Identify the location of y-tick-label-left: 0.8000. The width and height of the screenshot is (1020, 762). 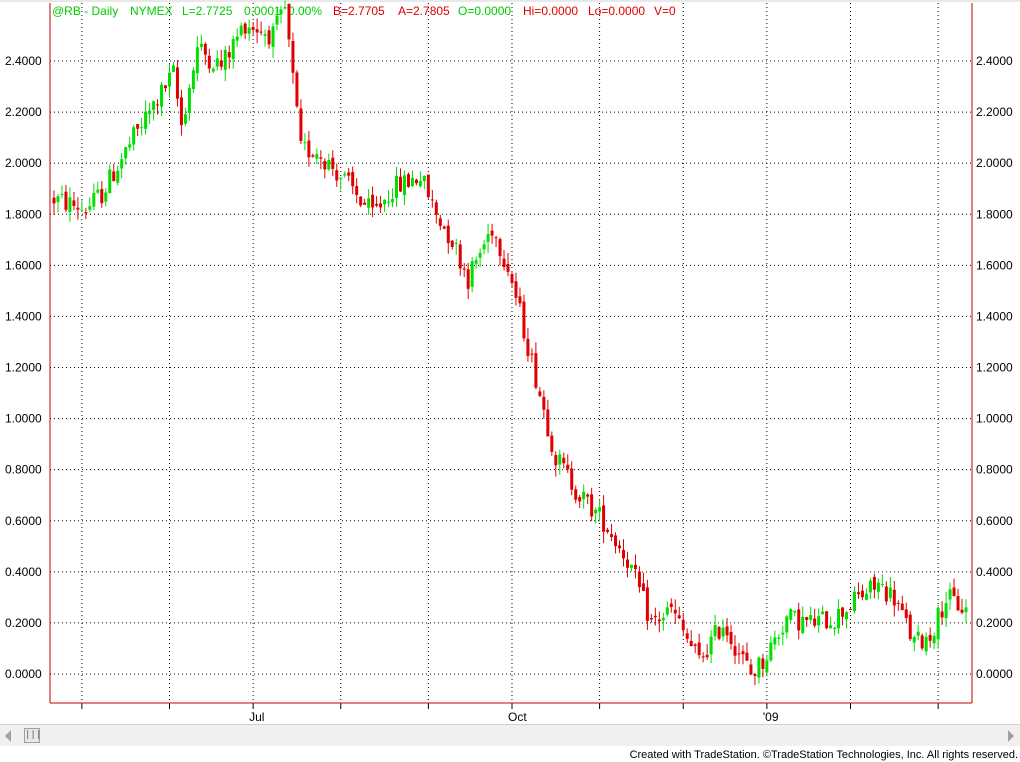
(23, 470).